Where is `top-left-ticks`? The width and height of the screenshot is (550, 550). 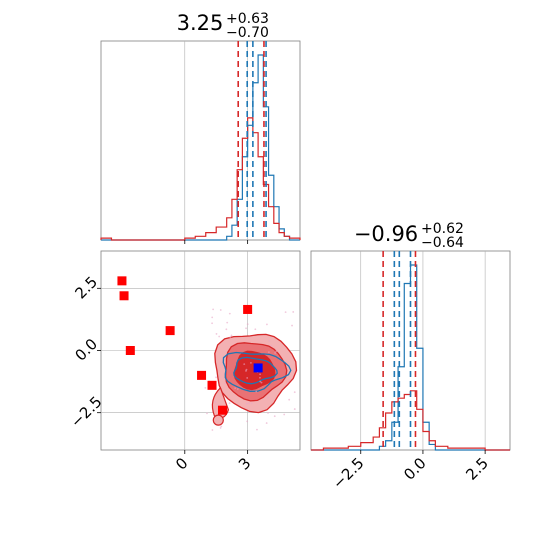
top-left-ticks is located at coordinates (216, 242).